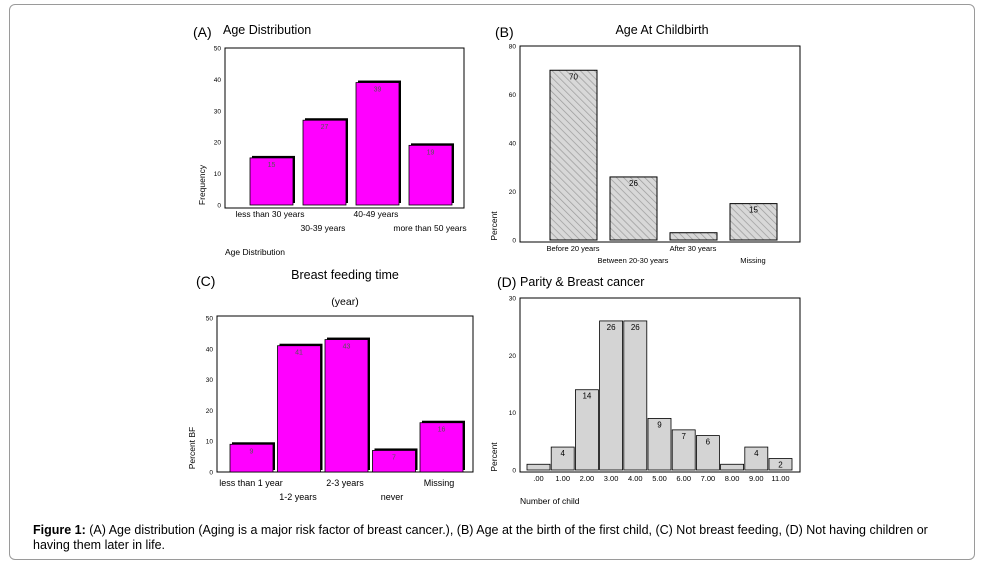  I want to click on data-label: 6, so click(708, 442).